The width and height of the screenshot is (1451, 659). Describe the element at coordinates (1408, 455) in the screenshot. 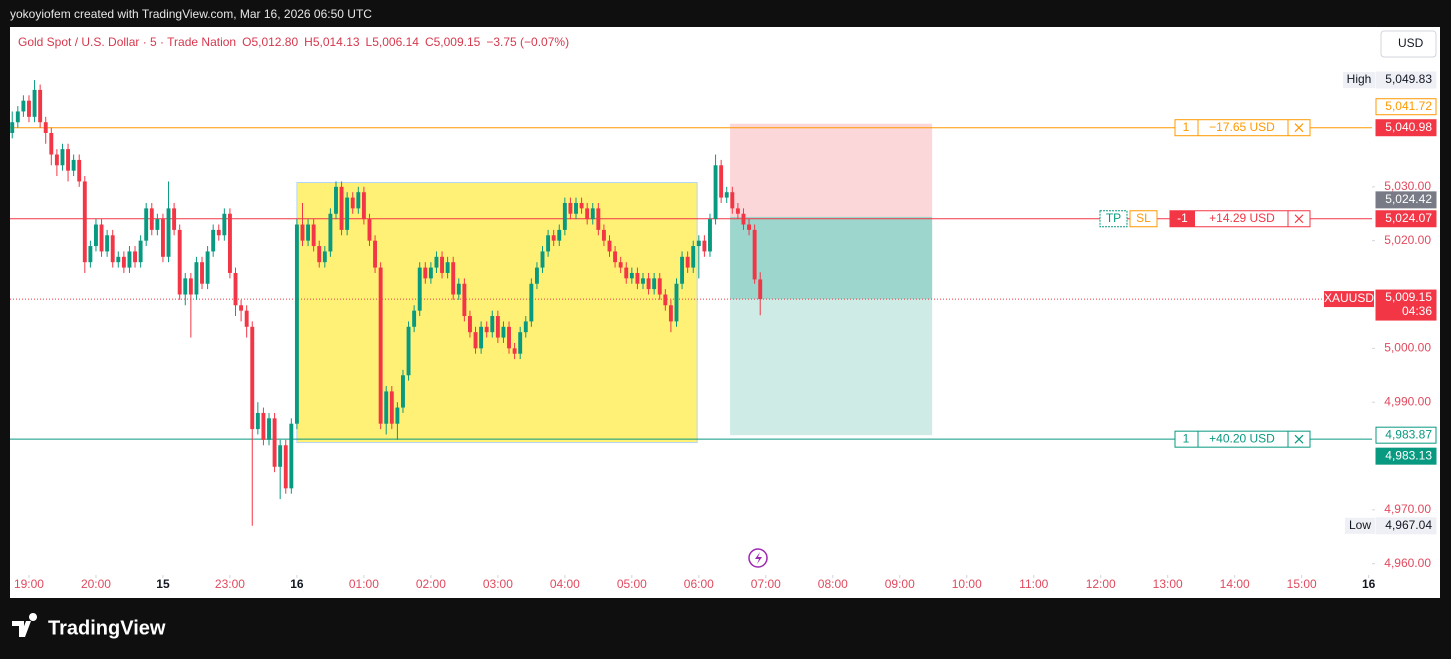

I see `price-label: 4,983.13` at that location.